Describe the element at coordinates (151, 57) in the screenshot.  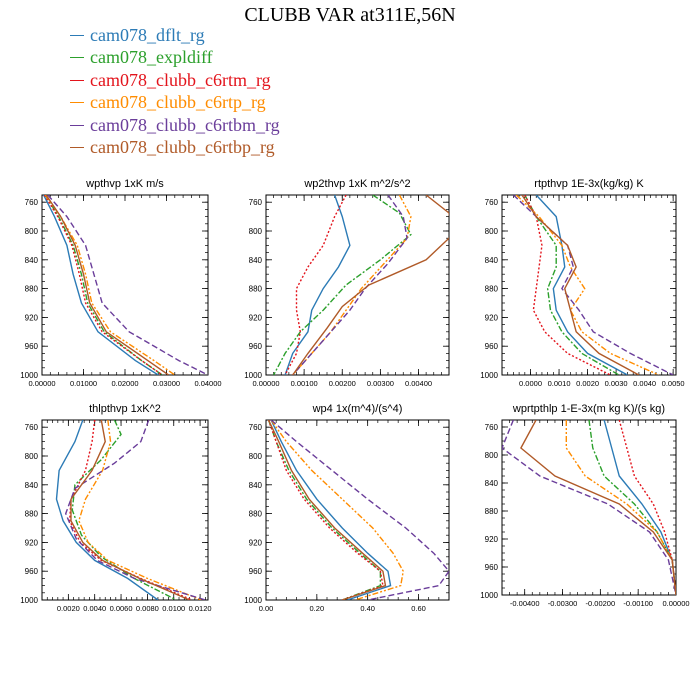
I see `legend-label: cam078_expldiff` at that location.